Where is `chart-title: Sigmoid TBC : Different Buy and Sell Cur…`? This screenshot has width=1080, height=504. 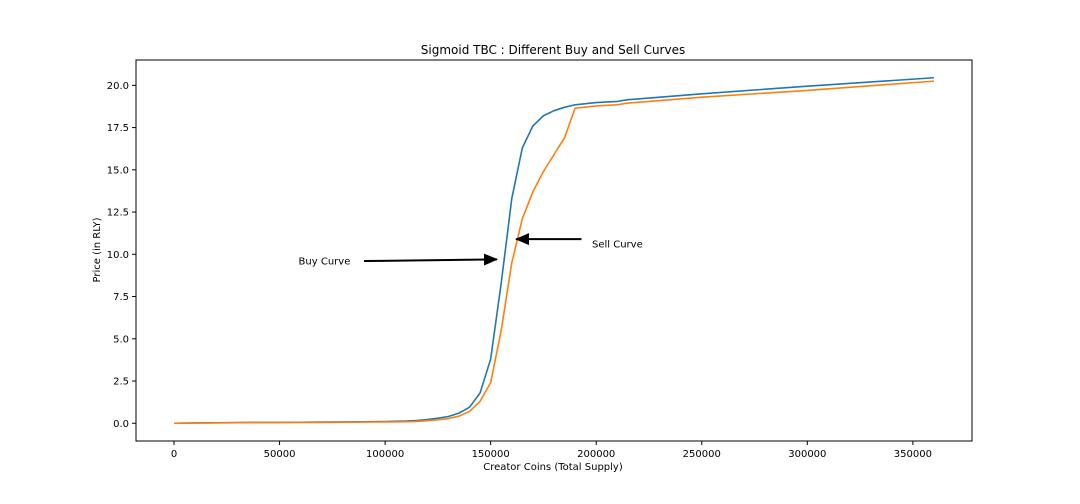
chart-title: Sigmoid TBC : Different Buy and Sell Cur… is located at coordinates (553, 50).